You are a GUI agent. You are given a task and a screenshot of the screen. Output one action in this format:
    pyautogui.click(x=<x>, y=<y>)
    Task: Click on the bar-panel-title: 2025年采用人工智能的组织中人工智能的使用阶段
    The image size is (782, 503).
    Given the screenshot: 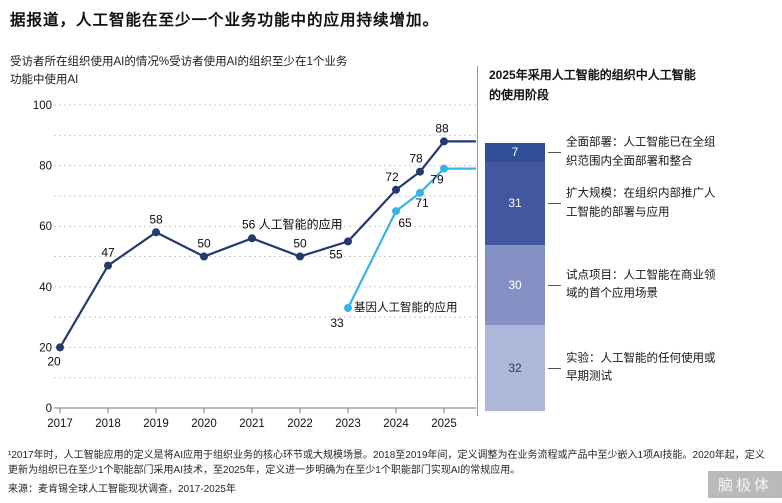 What is the action you would take?
    pyautogui.click(x=592, y=85)
    